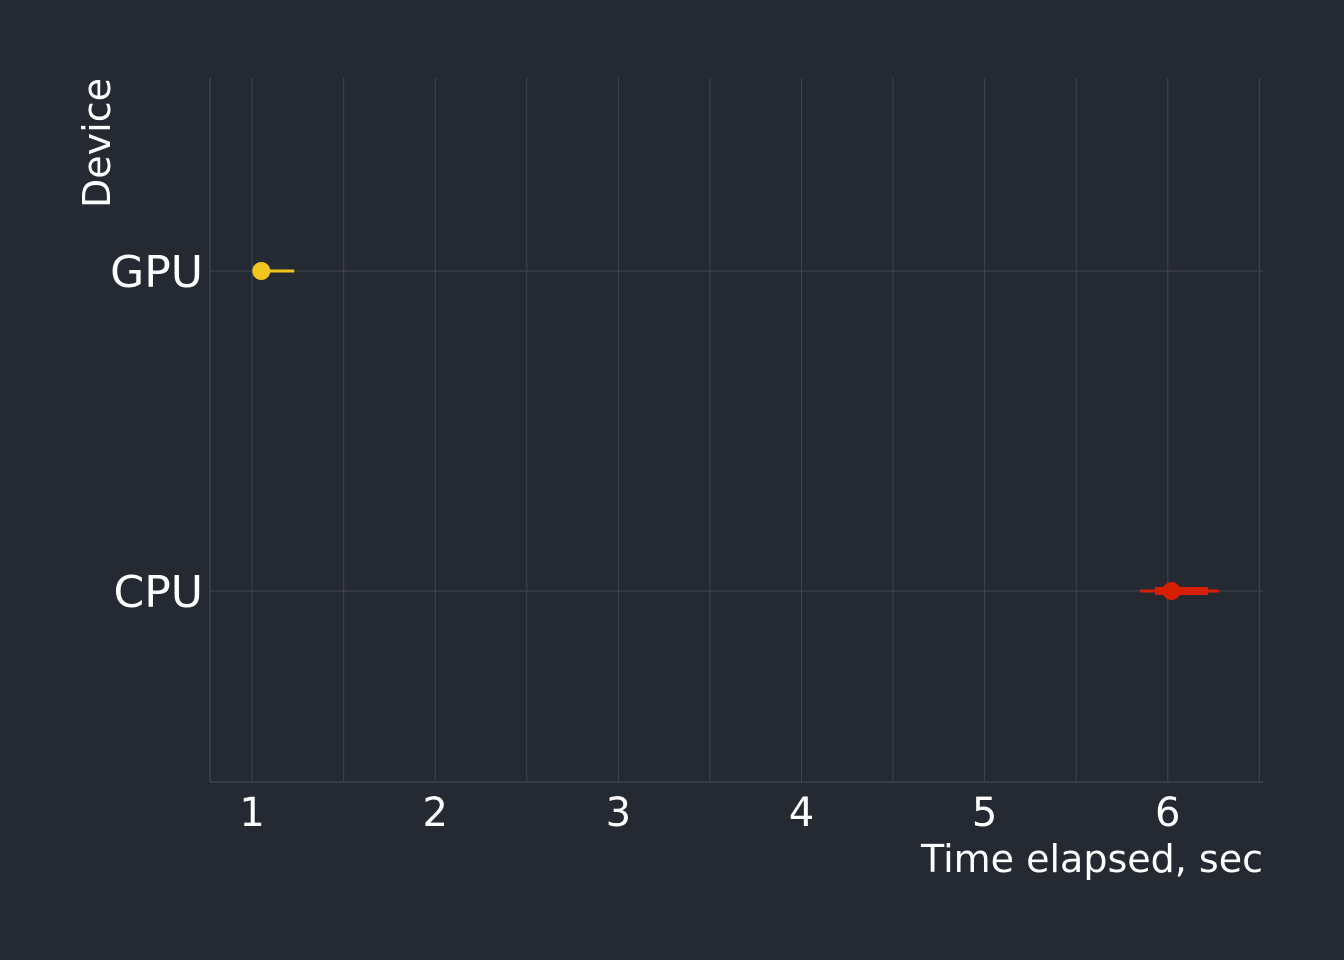 The image size is (1344, 960). Describe the element at coordinates (709, 813) in the screenshot. I see `x-tick-labels: 1 2 3 4 5 6` at that location.